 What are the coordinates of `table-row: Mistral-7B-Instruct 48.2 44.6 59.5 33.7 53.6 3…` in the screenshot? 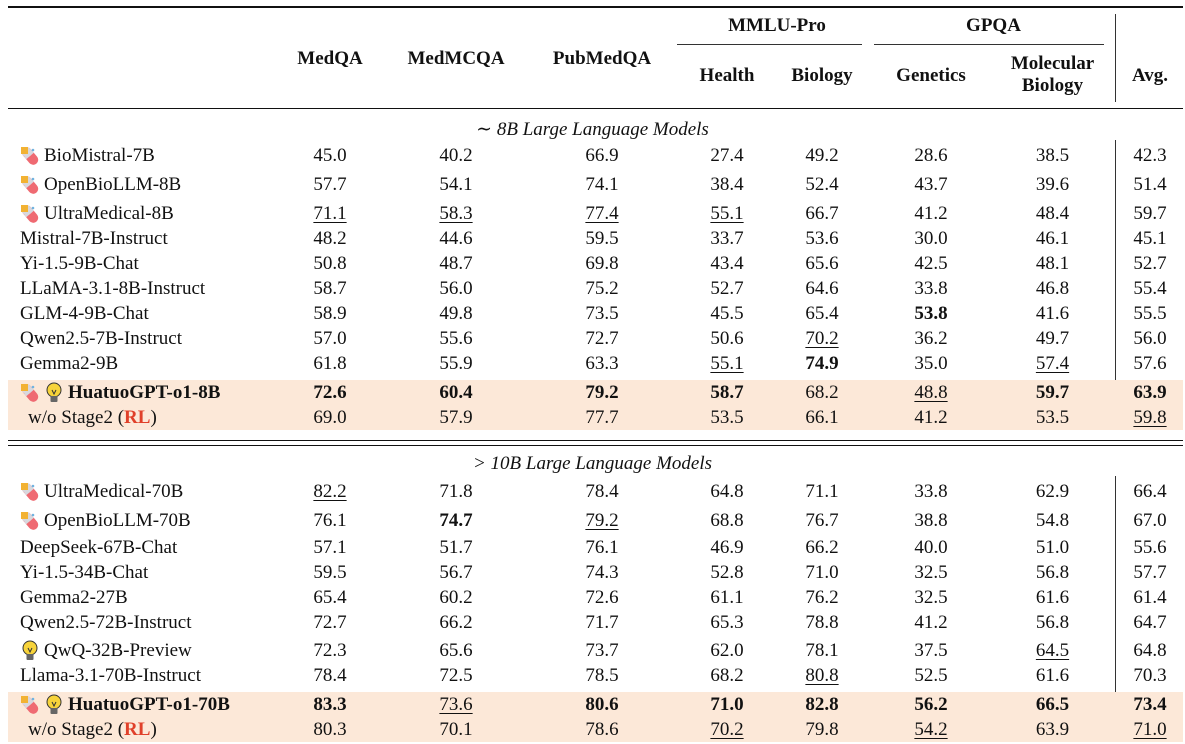 It's located at (595, 238).